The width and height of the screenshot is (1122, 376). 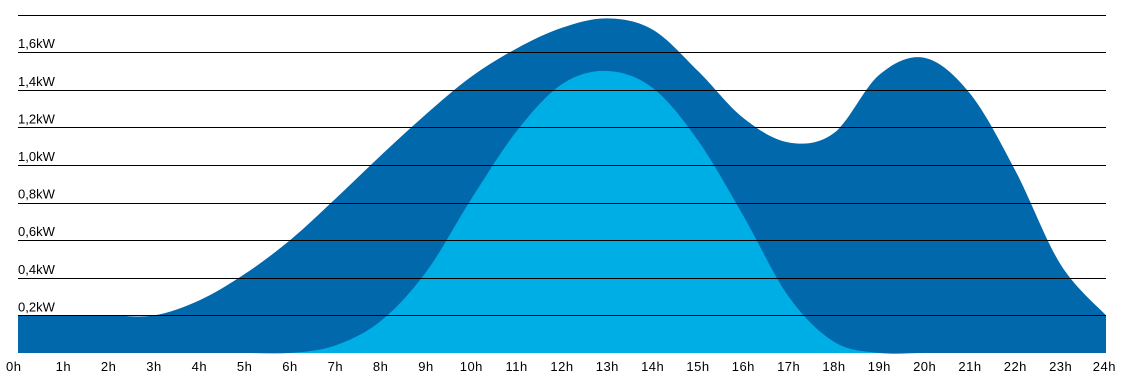 I want to click on x-tick-label: 24h, so click(x=1104, y=366).